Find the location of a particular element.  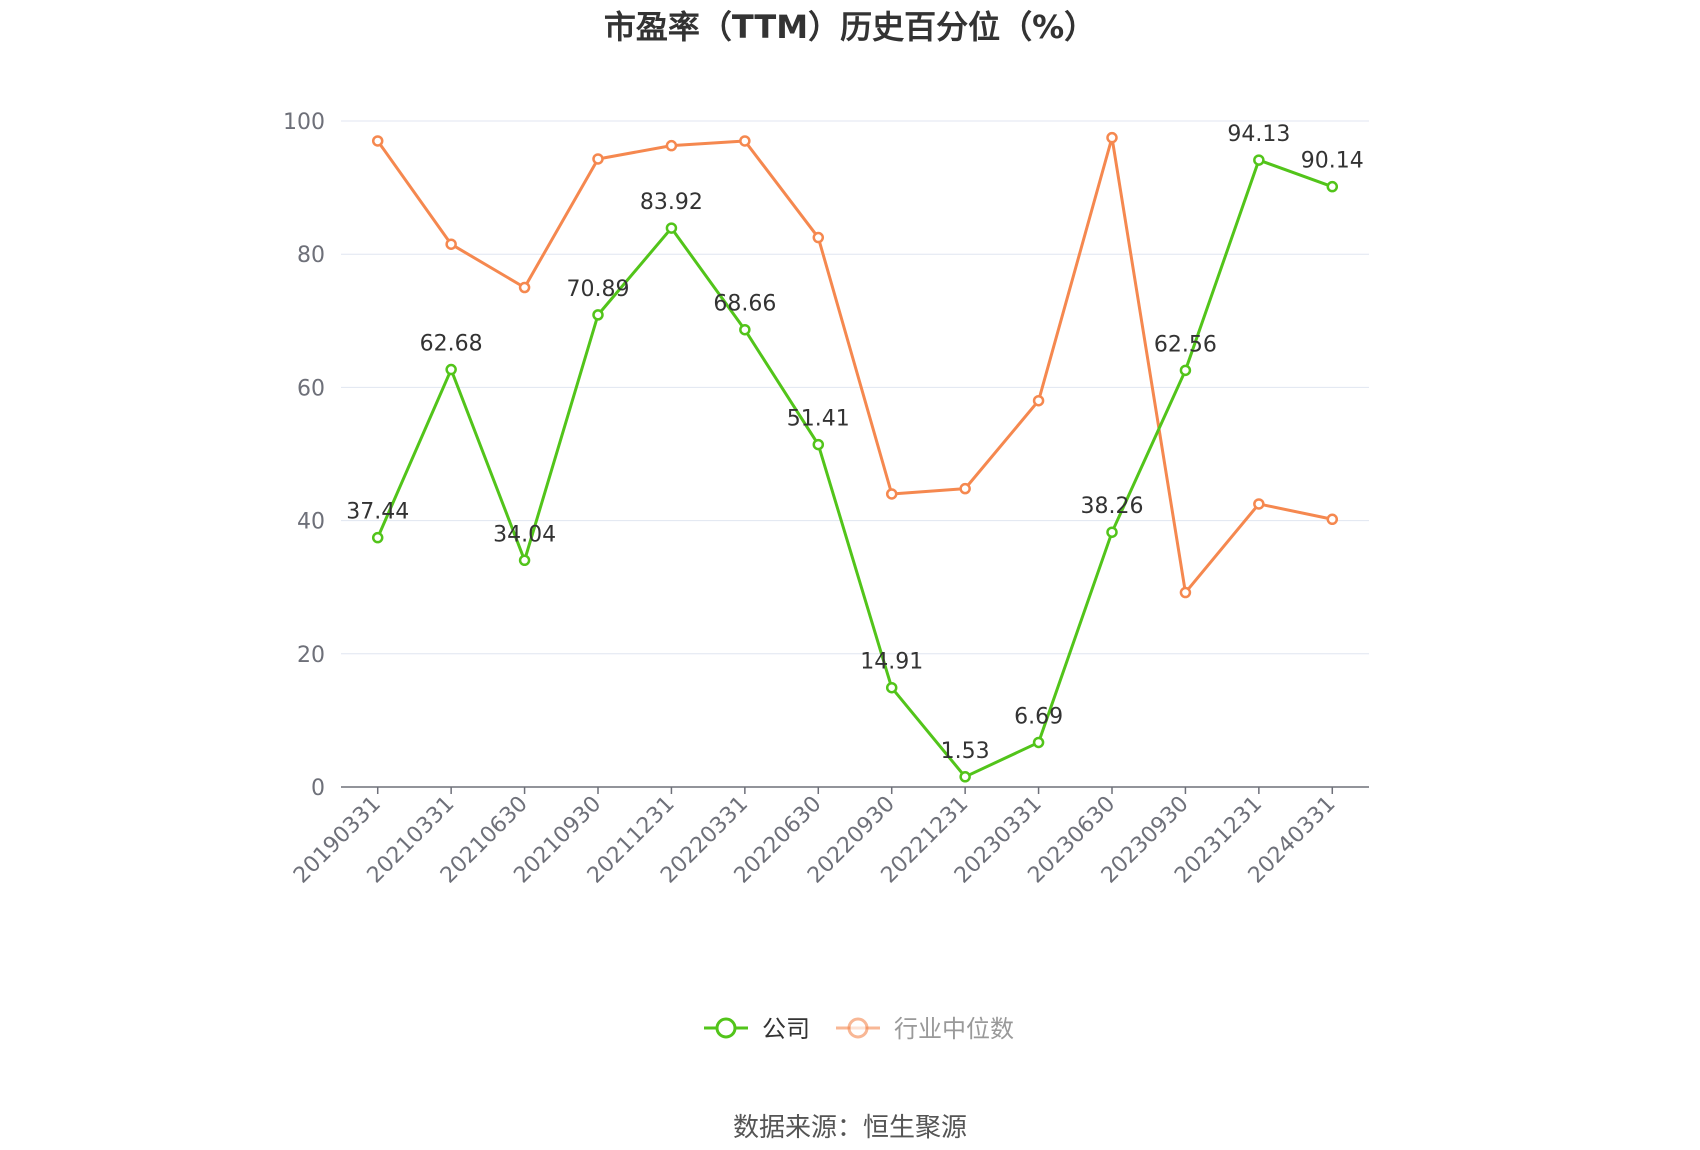

y-tick-label: 40 is located at coordinates (311, 522).